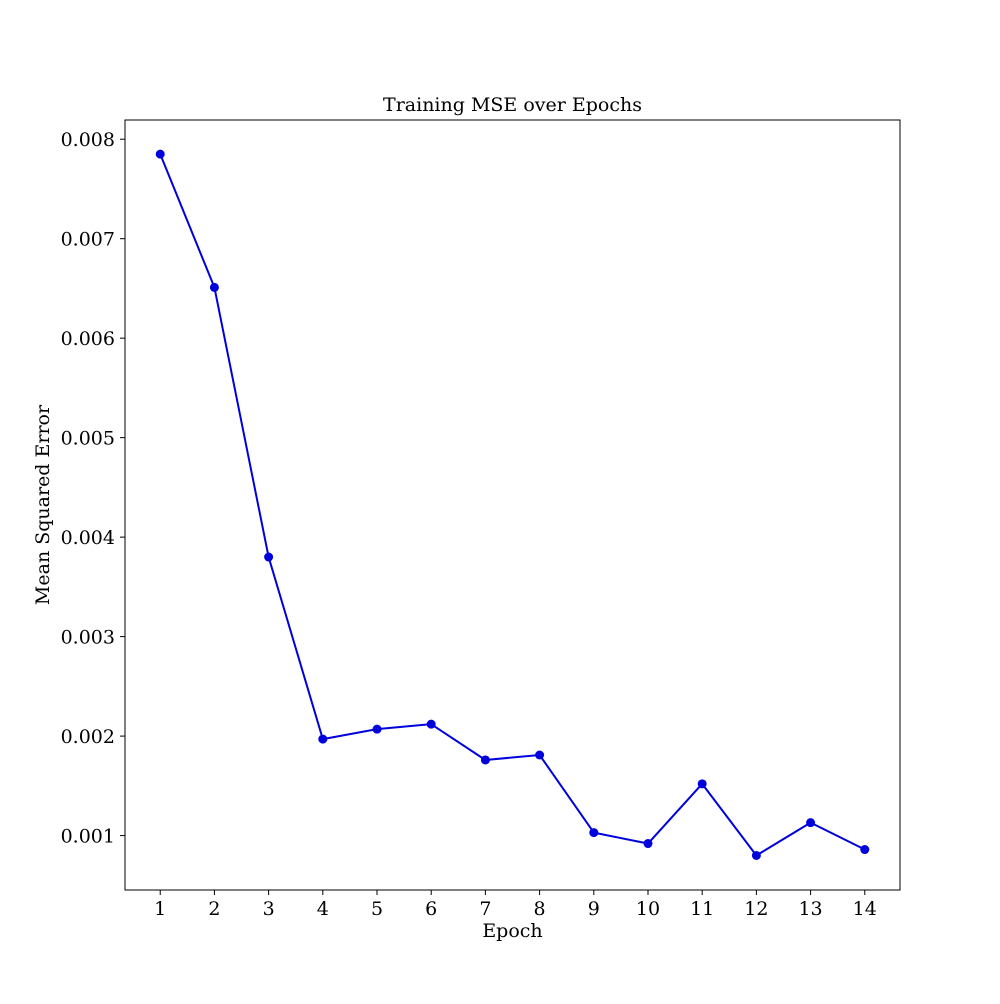 Image resolution: width=1000 pixels, height=1004 pixels. What do you see at coordinates (810, 909) in the screenshot?
I see `x-tick-label: 13` at bounding box center [810, 909].